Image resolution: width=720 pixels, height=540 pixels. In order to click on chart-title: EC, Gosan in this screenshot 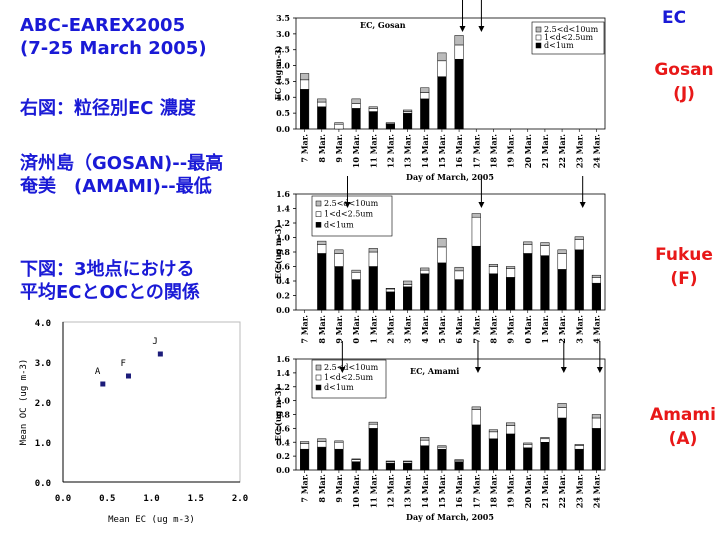, I will do `click(383, 25)`.